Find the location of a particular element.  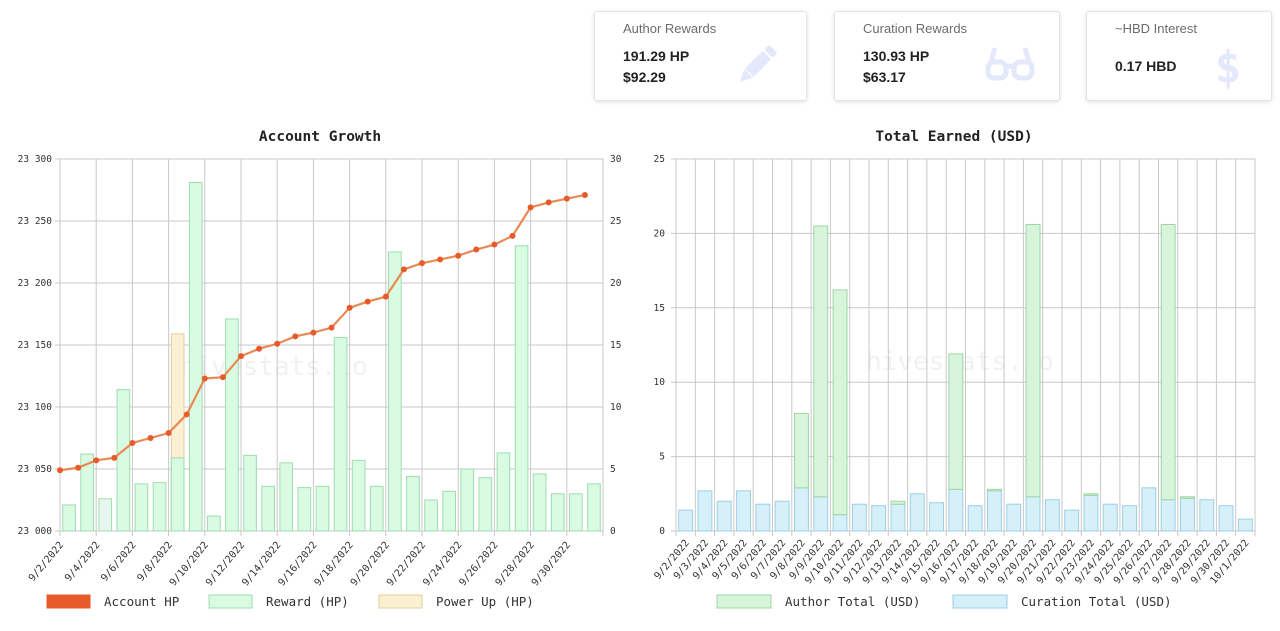

y-right-tick-label: 5 is located at coordinates (613, 469).